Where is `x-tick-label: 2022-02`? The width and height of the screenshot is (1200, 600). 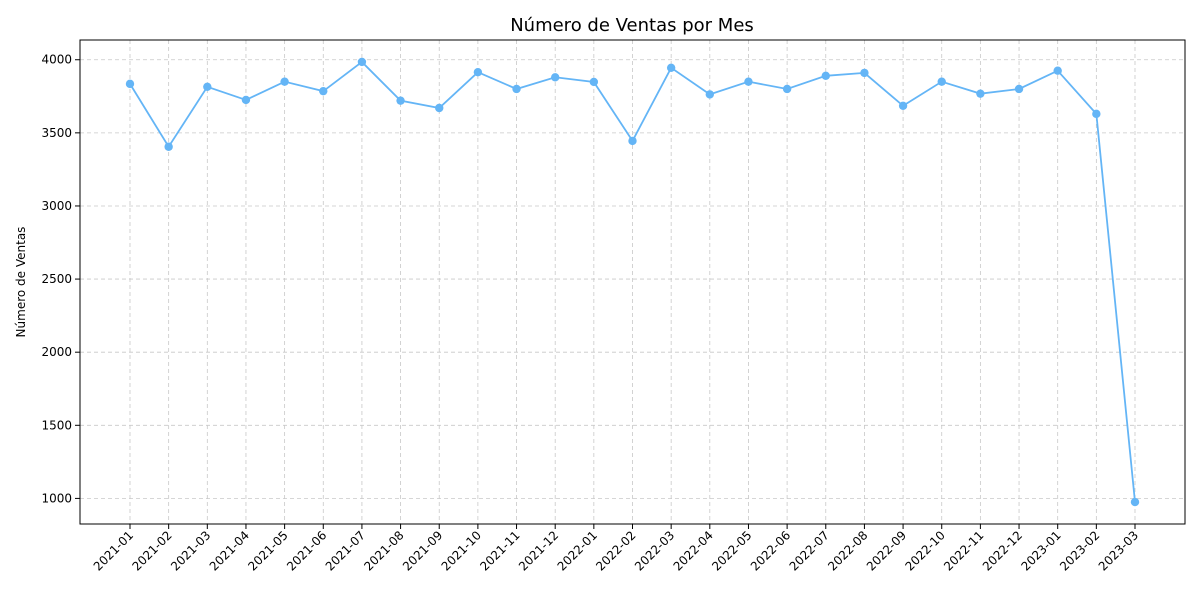 x-tick-label: 2022-02 is located at coordinates (615, 550).